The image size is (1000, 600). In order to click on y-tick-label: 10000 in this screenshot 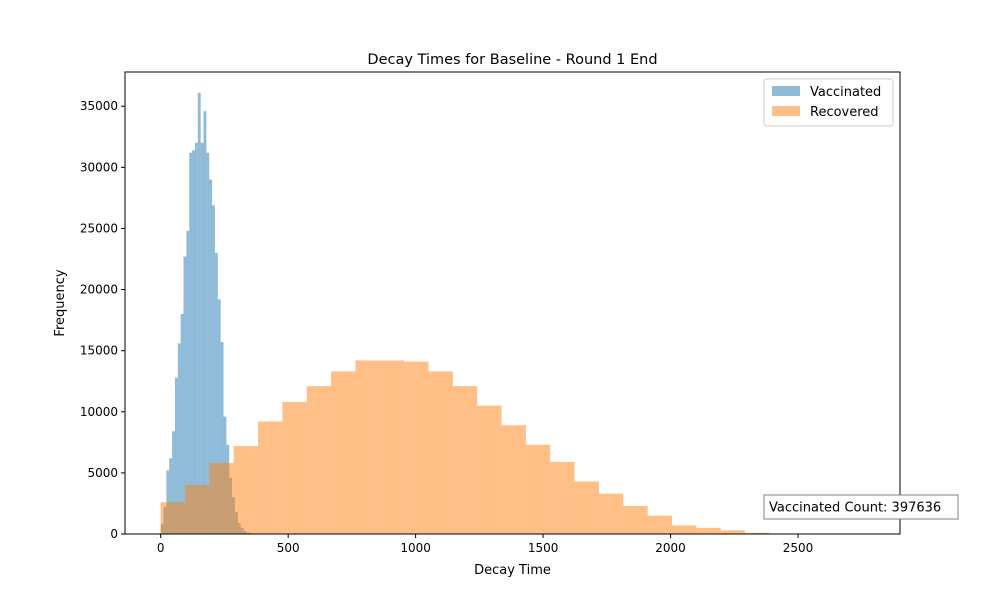, I will do `click(99, 412)`.